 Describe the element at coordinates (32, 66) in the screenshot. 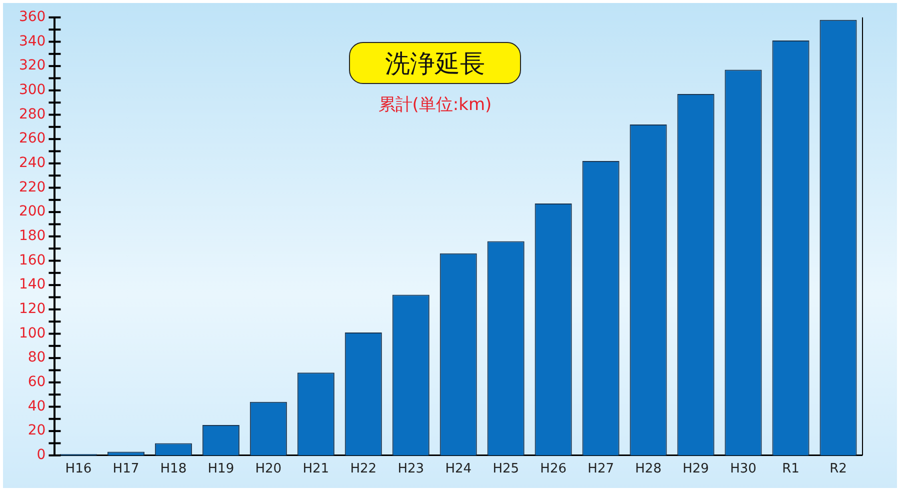

I see `y-tick-label: 320` at that location.